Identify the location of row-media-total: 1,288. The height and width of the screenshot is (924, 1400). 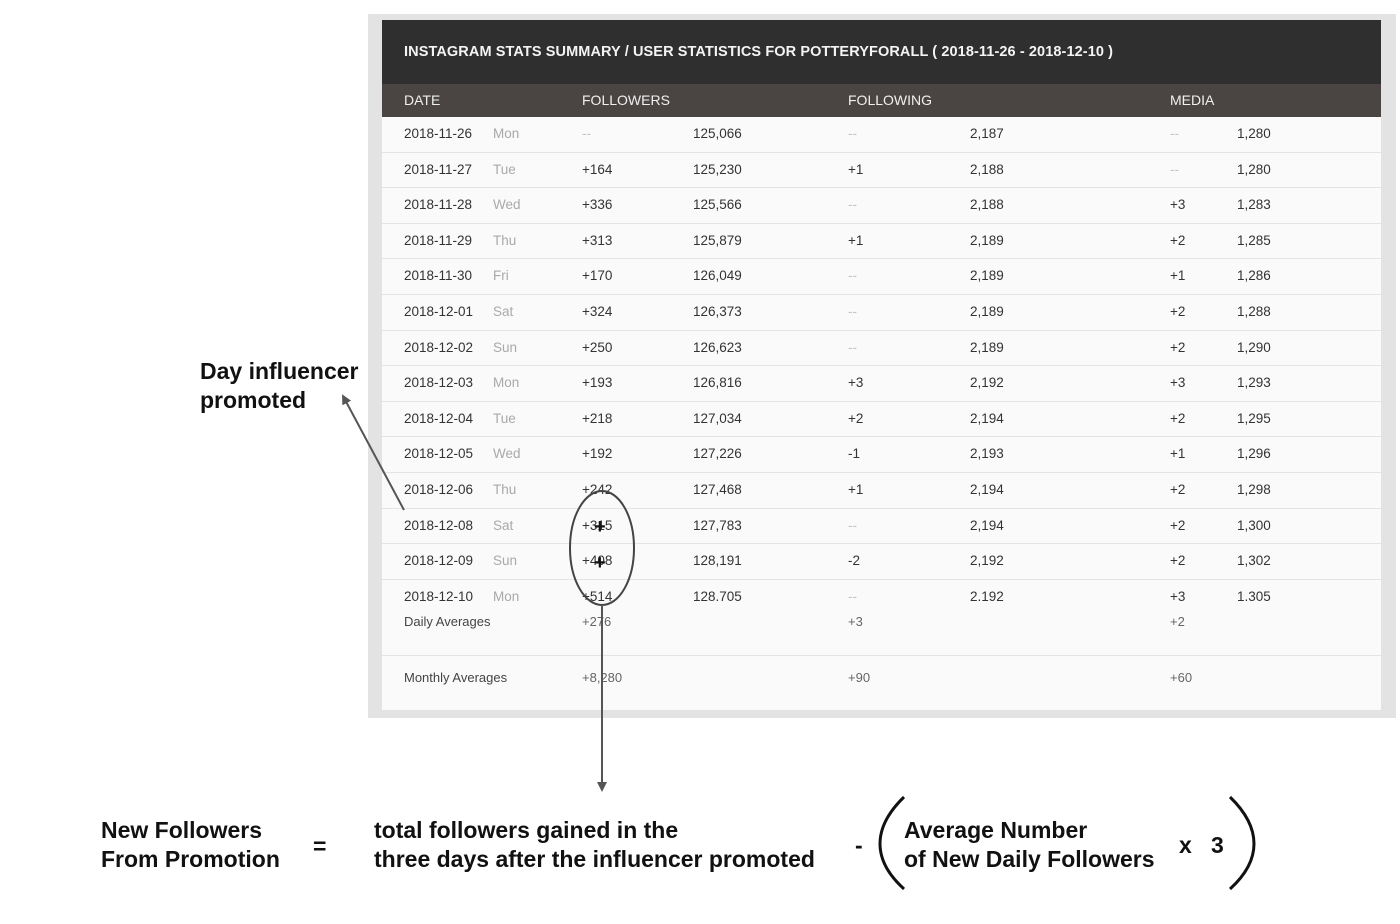
(1254, 311).